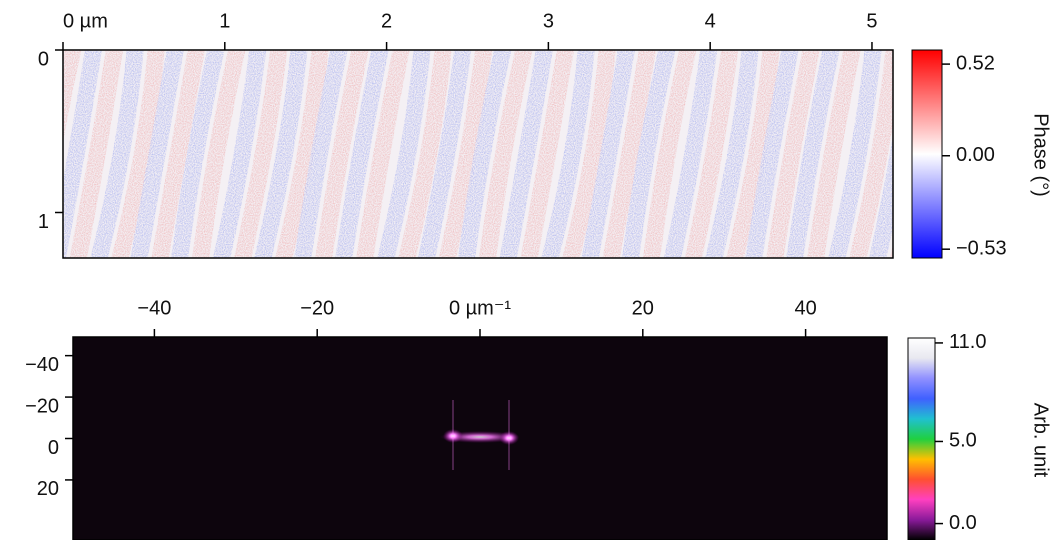 This screenshot has width=1062, height=540. Describe the element at coordinates (710, 21) in the screenshot. I see `x-tick-label: 4` at that location.